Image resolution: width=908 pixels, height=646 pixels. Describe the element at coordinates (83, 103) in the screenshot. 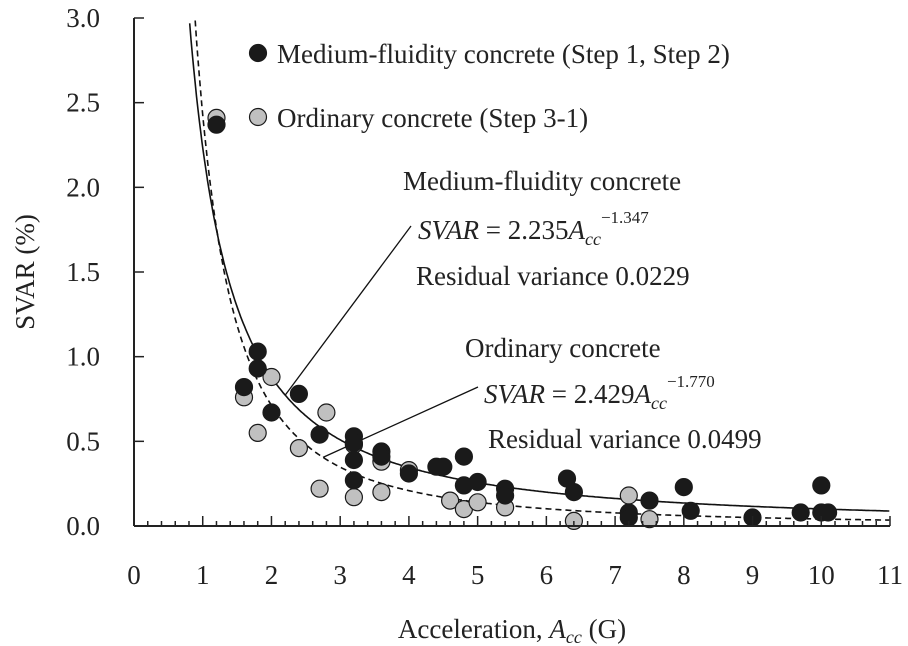

I see `y-tick-label: 2.5` at that location.